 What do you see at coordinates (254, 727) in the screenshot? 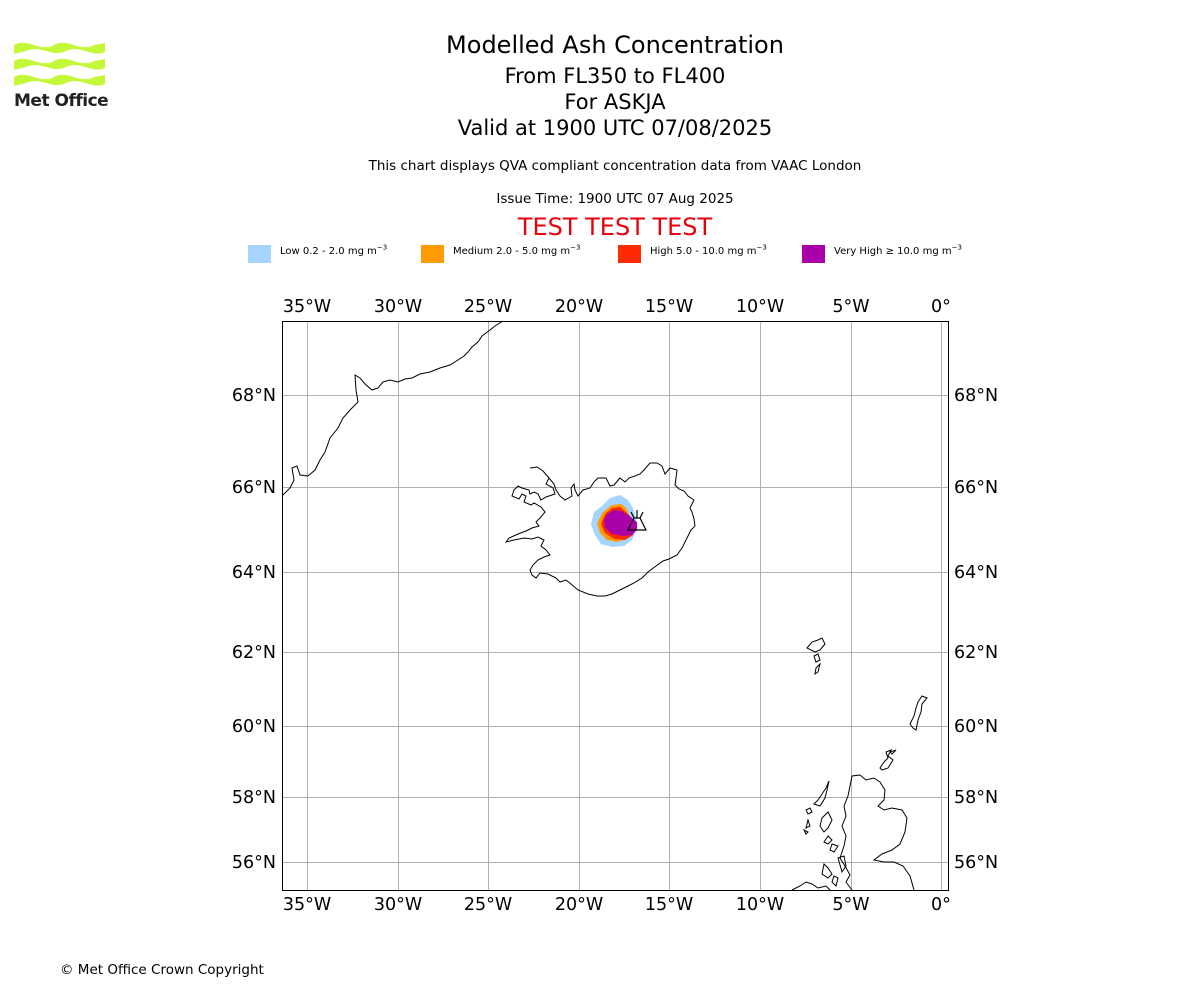
I see `lat-tick-left-4: 60°N` at bounding box center [254, 727].